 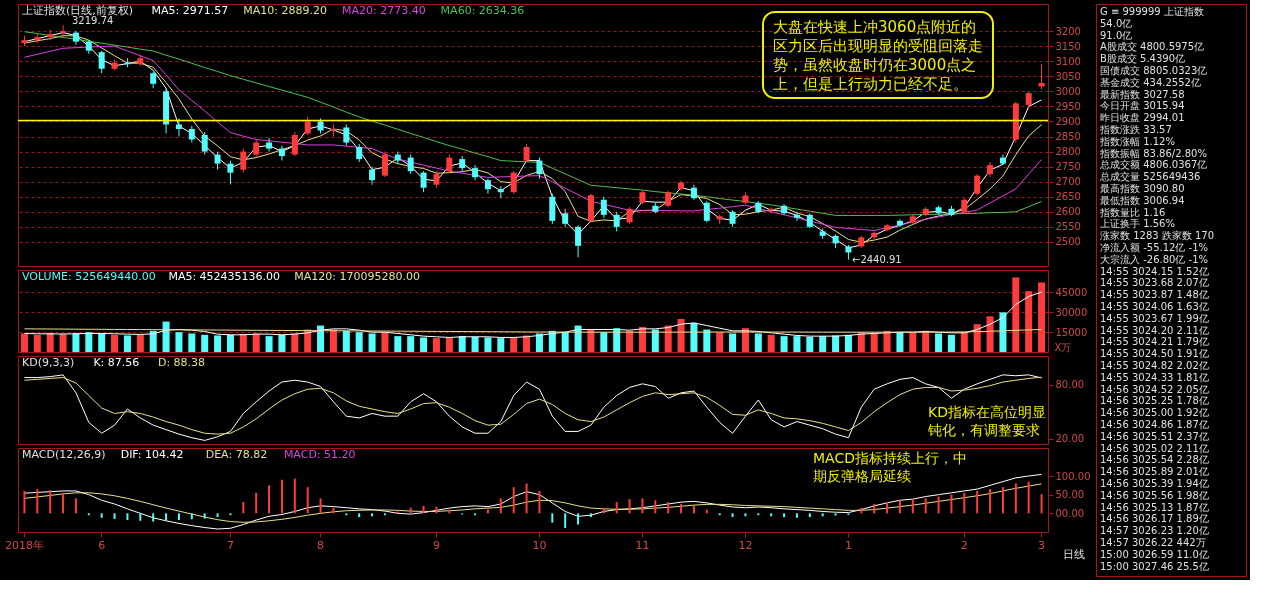 I want to click on text: MA5: 2971.57, so click(x=190, y=10).